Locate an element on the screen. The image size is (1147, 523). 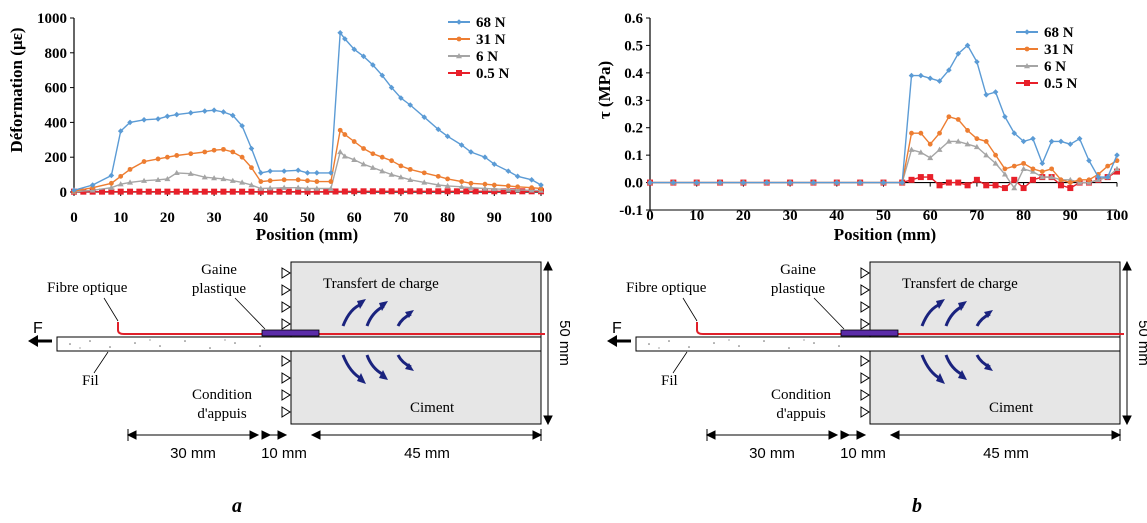
ciment-label: Ciment is located at coordinates (1011, 408).